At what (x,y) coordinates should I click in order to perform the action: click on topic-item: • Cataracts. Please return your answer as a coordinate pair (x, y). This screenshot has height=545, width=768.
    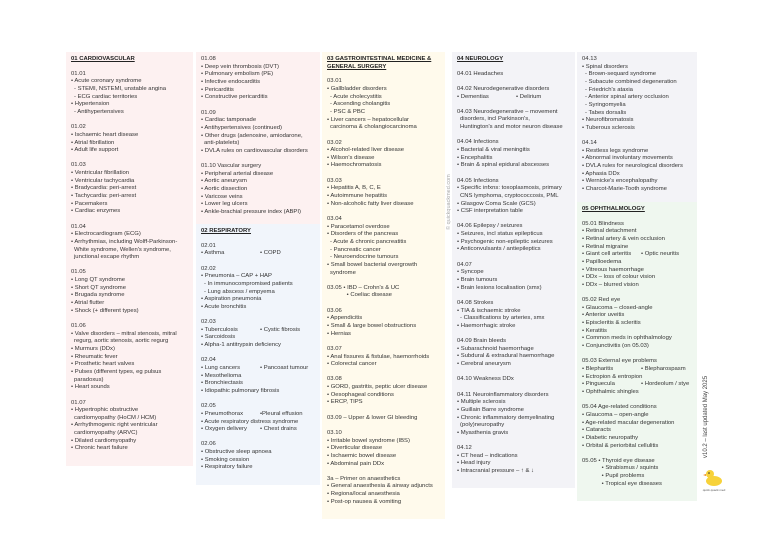
    Looking at the image, I should click on (596, 430).